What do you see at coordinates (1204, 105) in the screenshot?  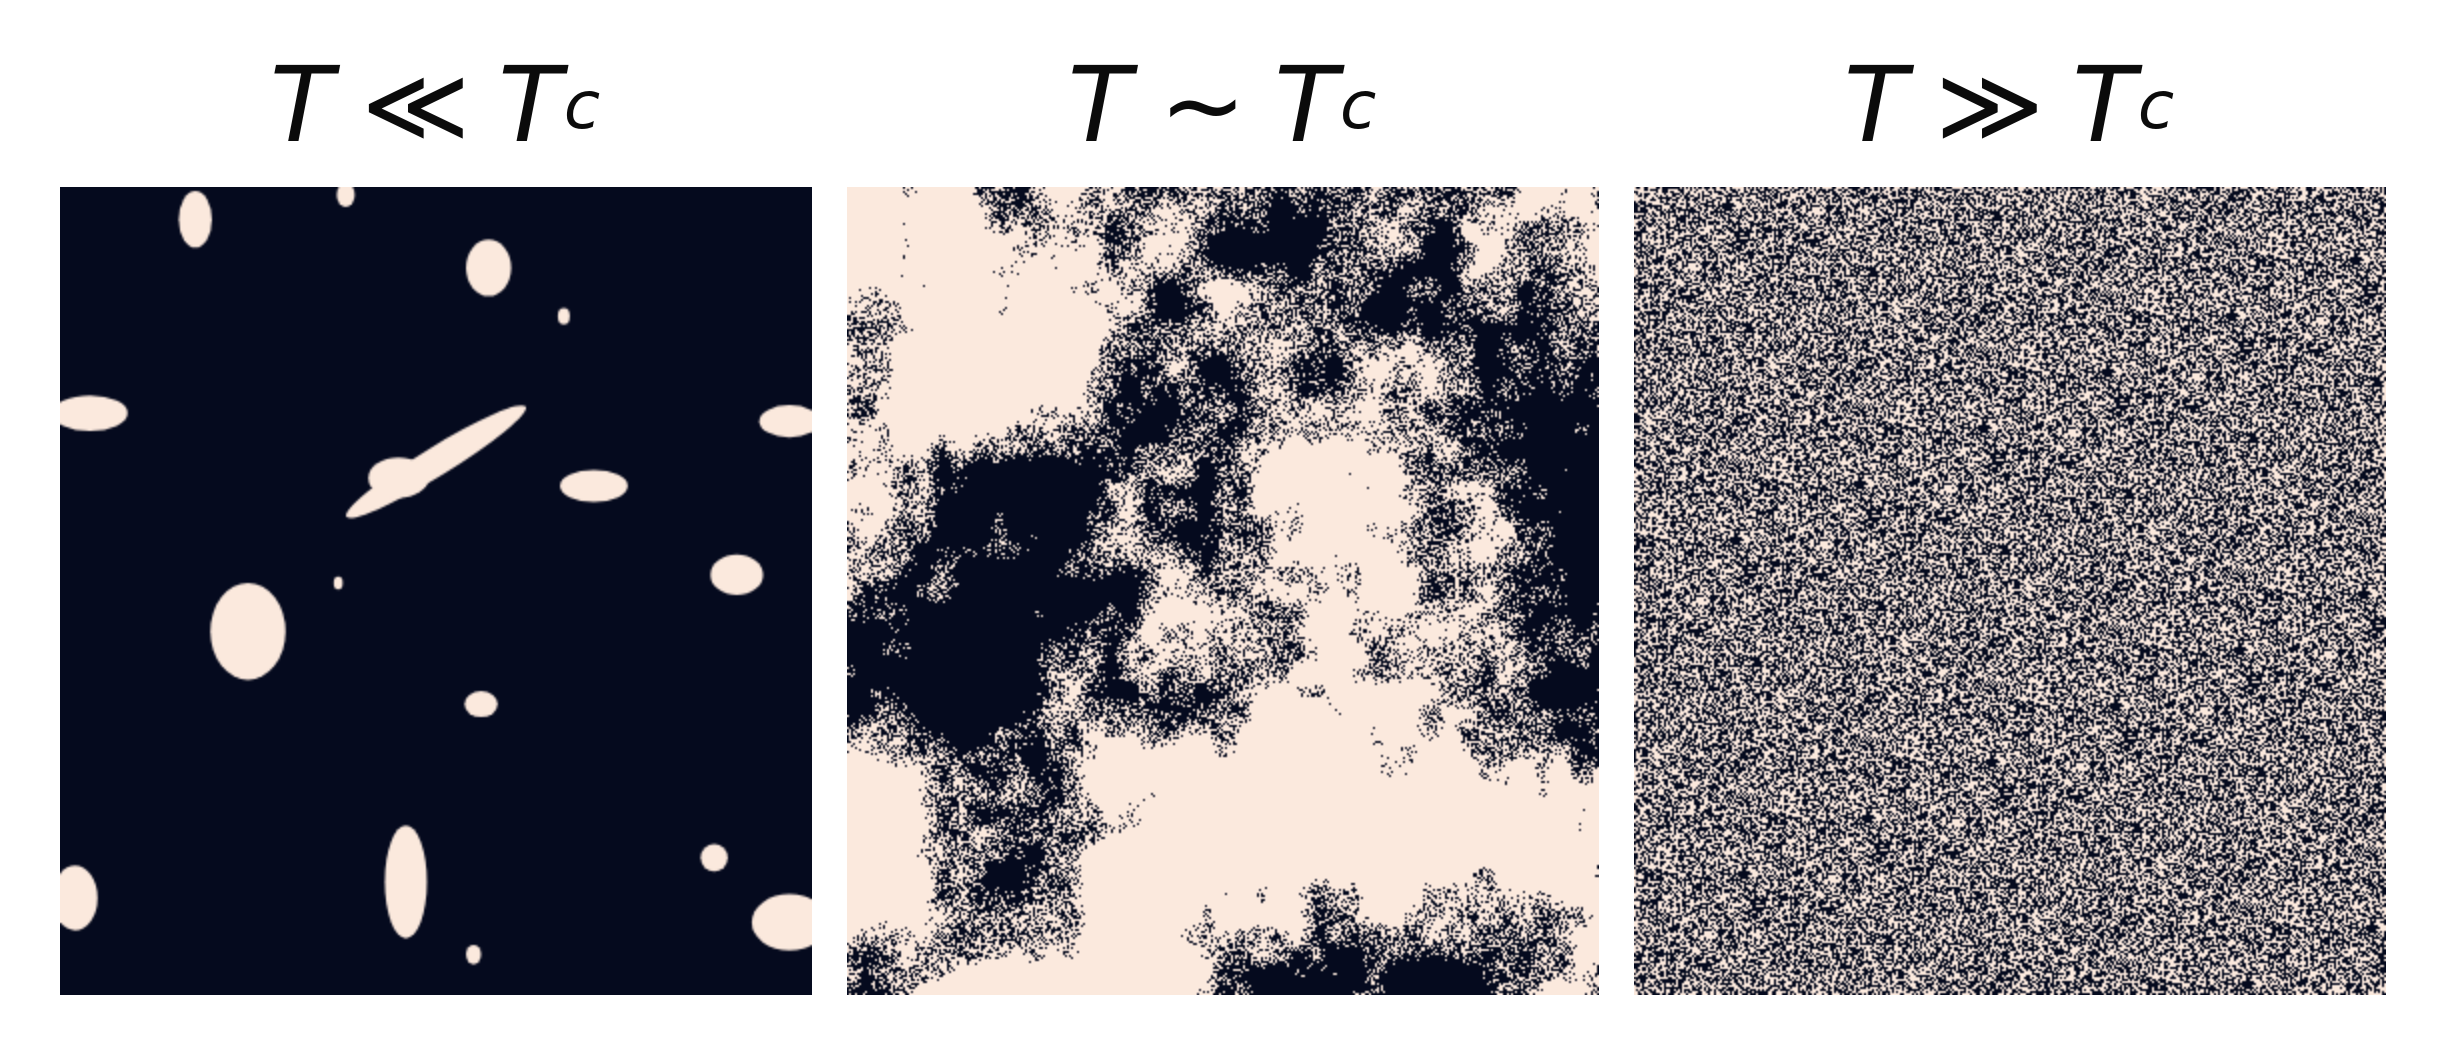 I see `title-relation-similar: ~` at bounding box center [1204, 105].